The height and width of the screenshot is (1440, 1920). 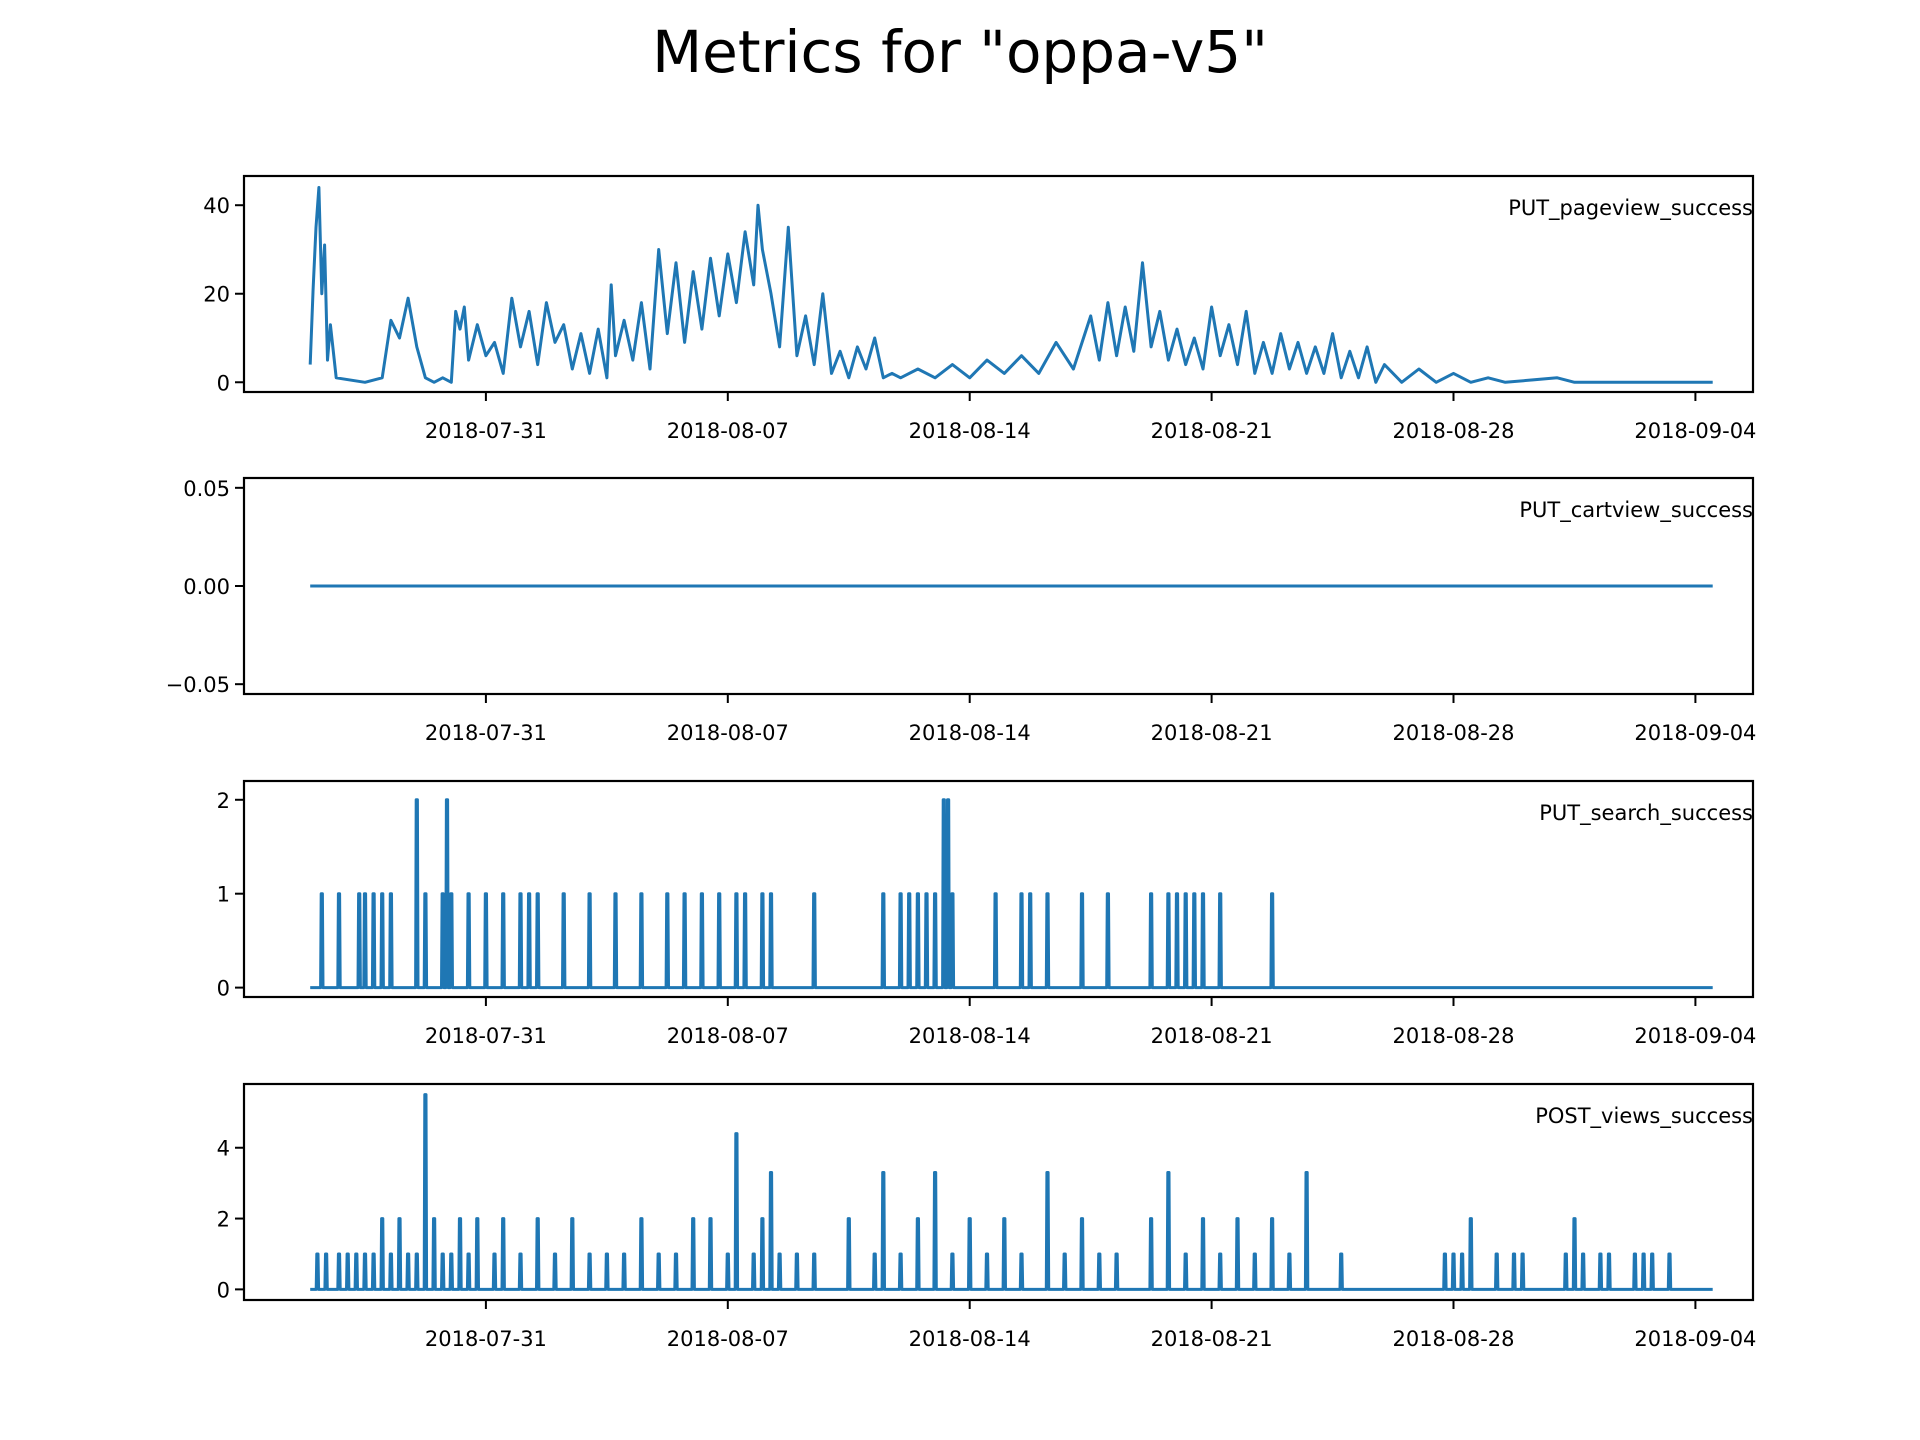 I want to click on figure-title: Metrics for "oppa-v5", so click(x=960, y=52).